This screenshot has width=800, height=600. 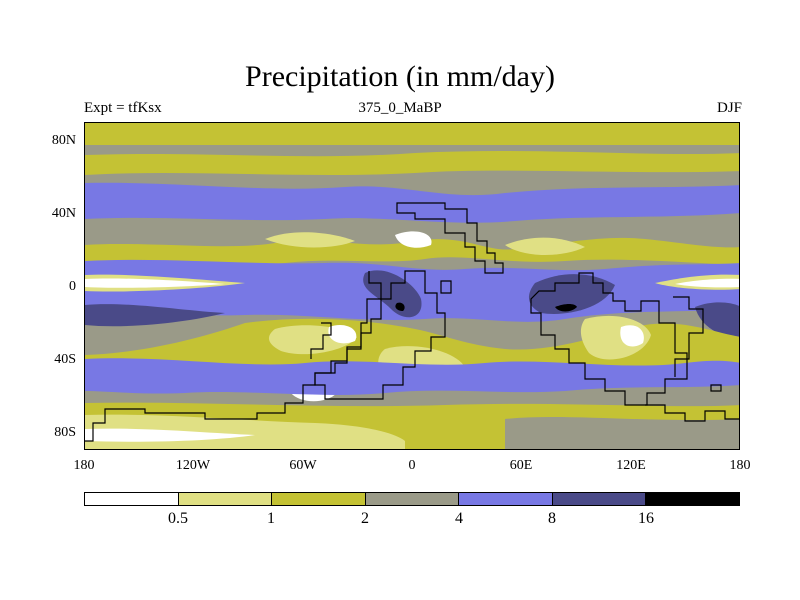 What do you see at coordinates (155, 283) in the screenshot?
I see `band-pacific-white` at bounding box center [155, 283].